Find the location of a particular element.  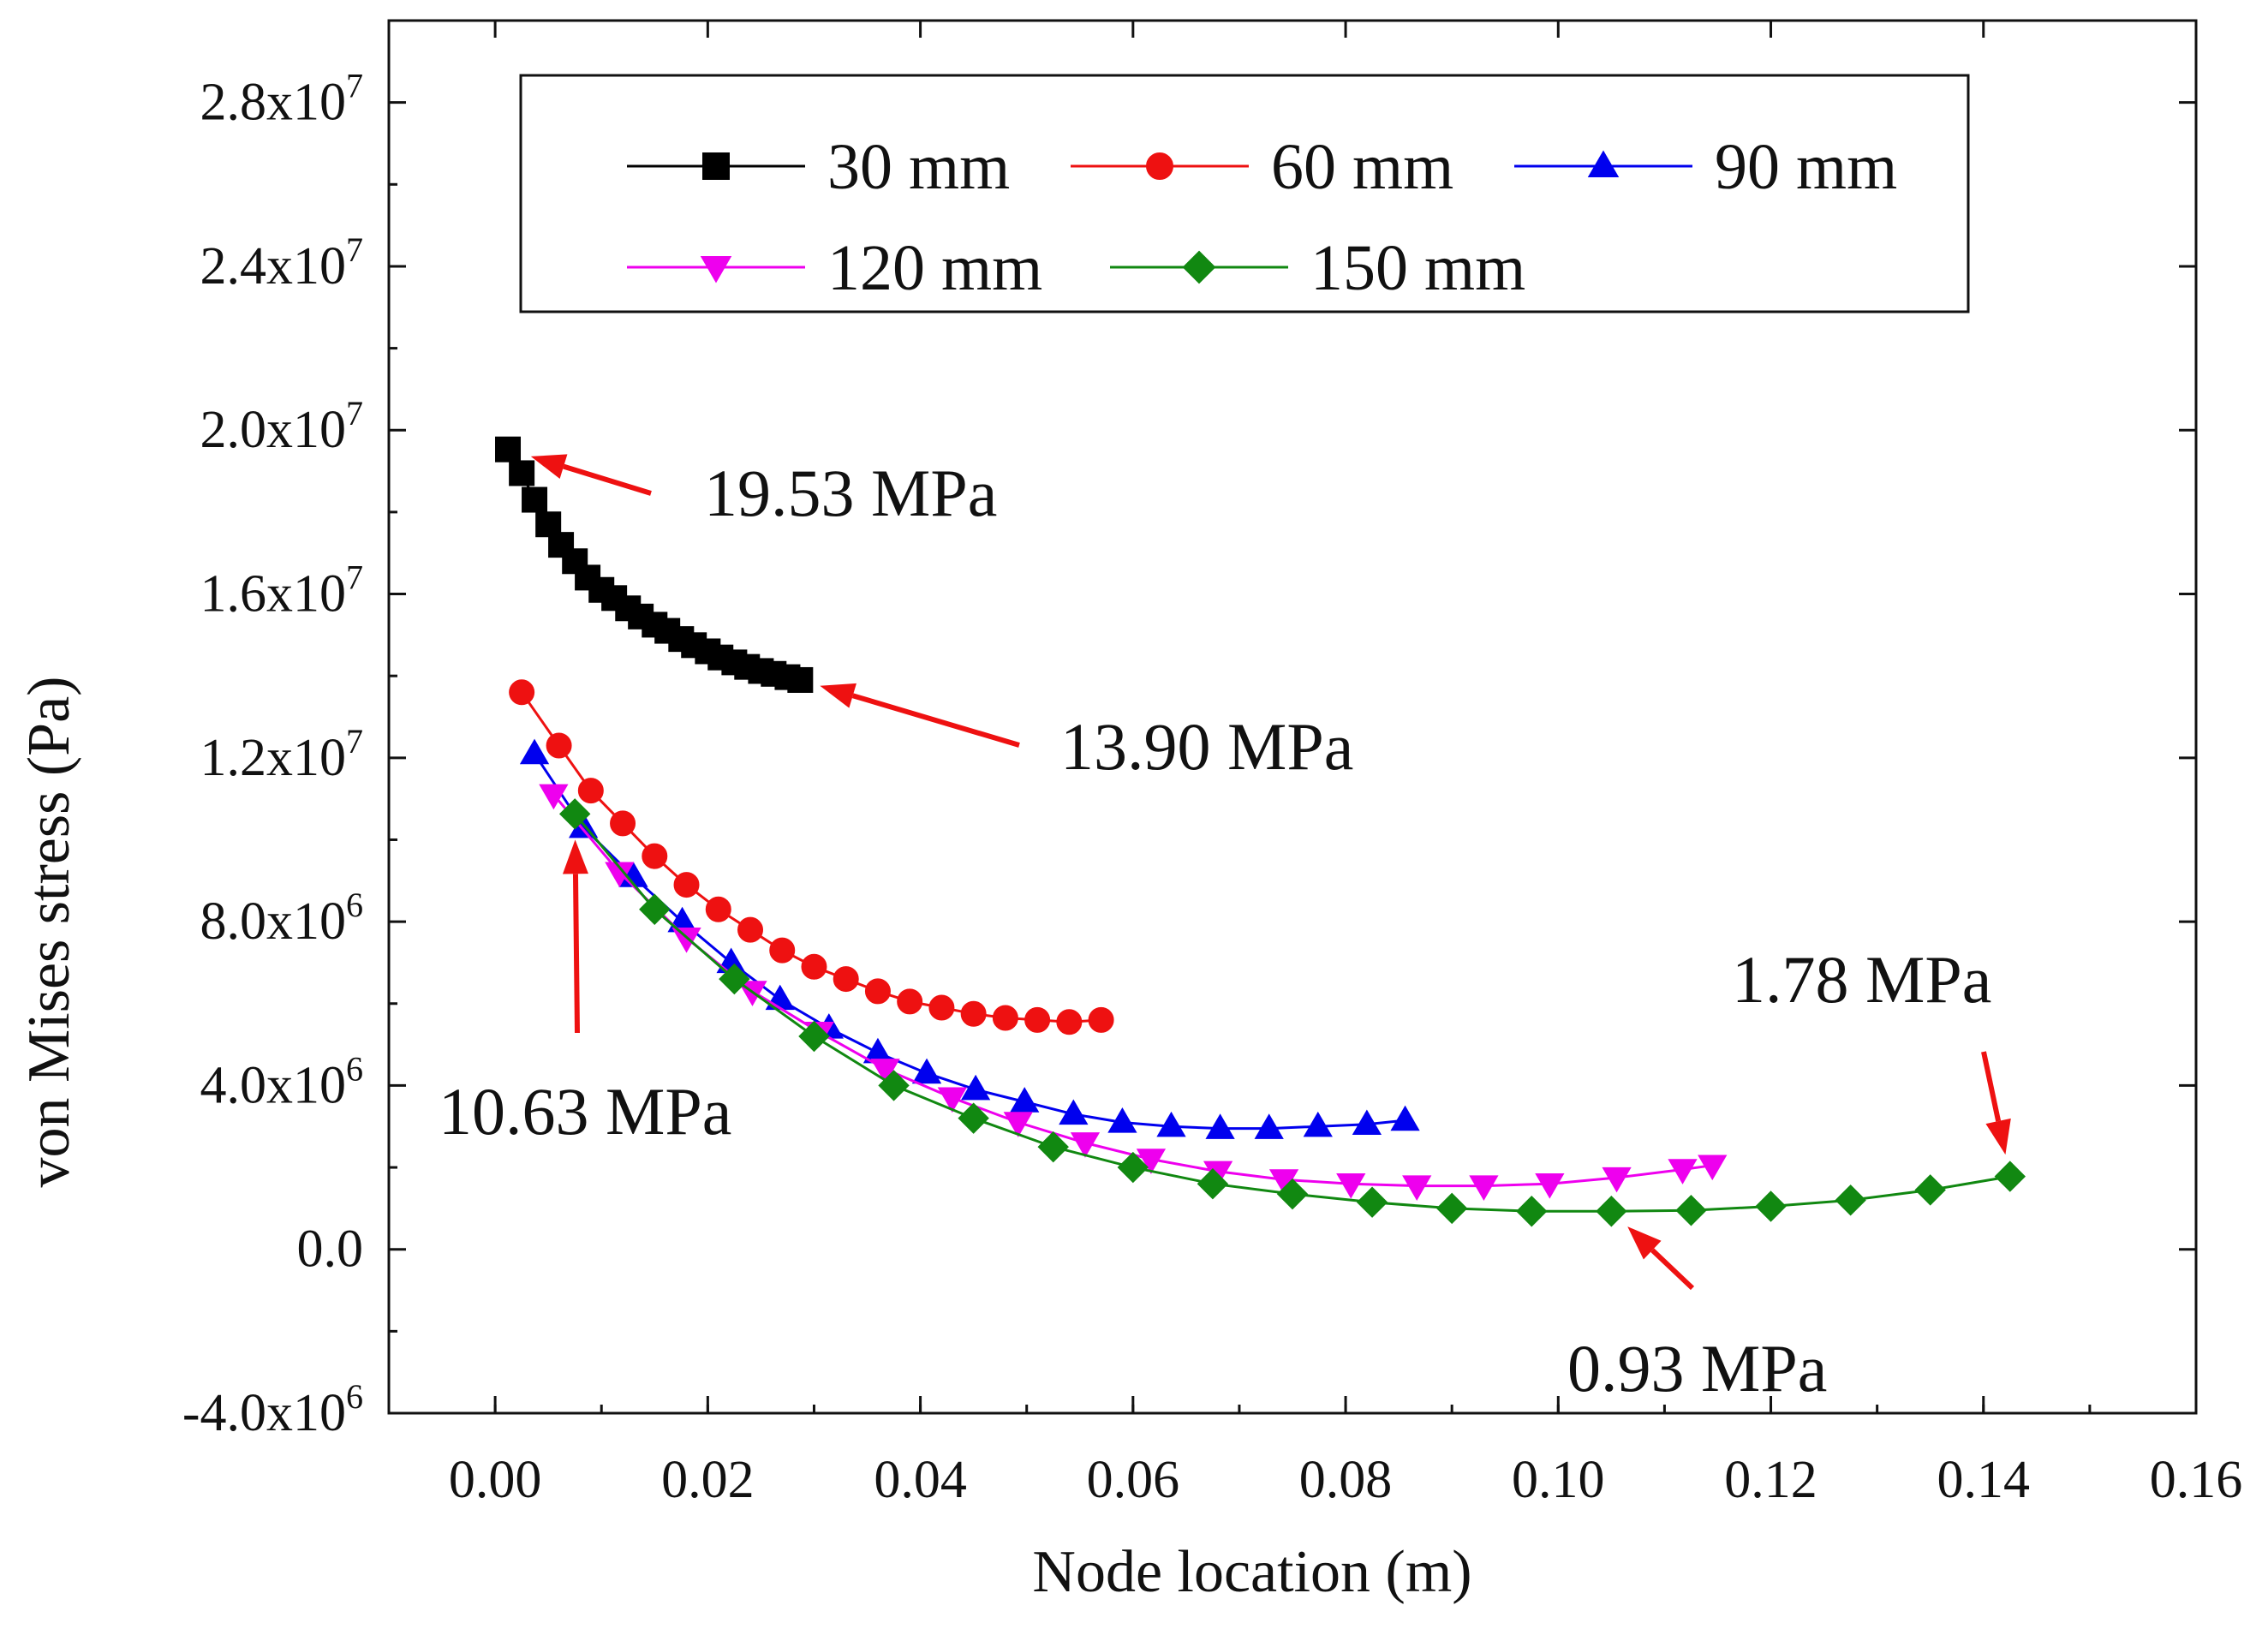

annotation-label-0-93: 0.93 MPa is located at coordinates (1697, 1368).